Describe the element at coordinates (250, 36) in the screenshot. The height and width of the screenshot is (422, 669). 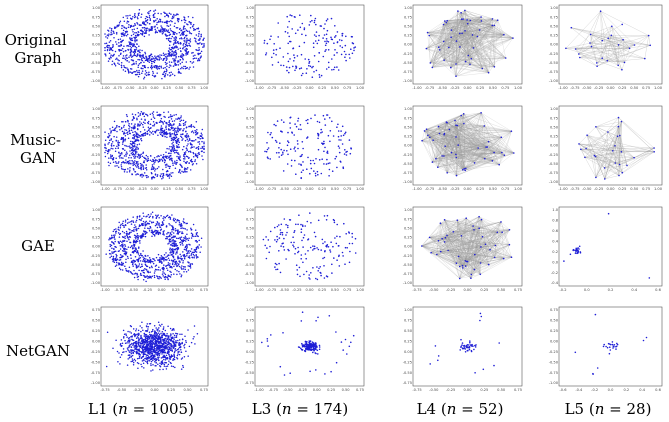
I see `y-tick-label: 0.25` at that location.